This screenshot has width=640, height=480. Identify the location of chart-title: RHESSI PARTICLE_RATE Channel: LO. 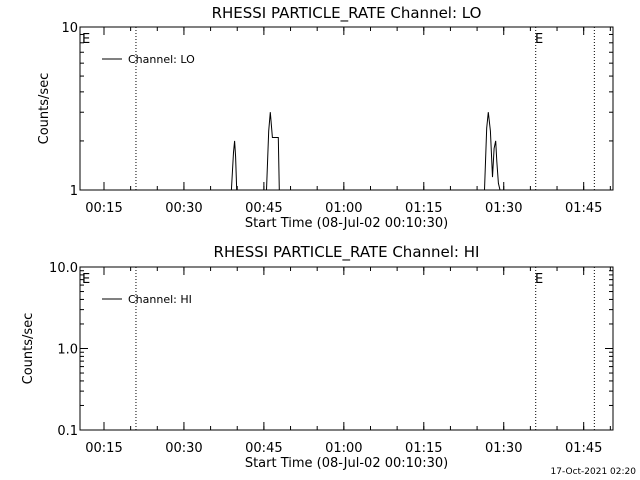
(347, 13).